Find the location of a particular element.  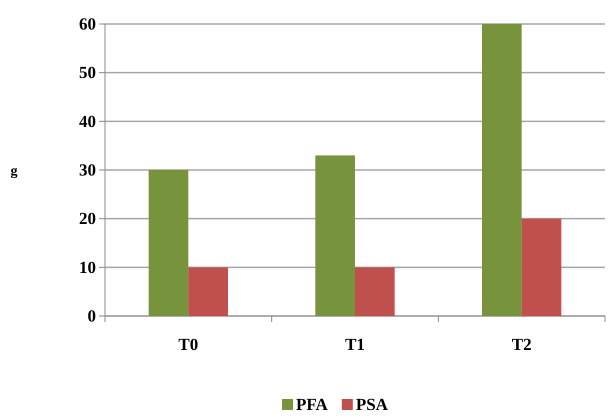

legend-label: PFA is located at coordinates (312, 404).